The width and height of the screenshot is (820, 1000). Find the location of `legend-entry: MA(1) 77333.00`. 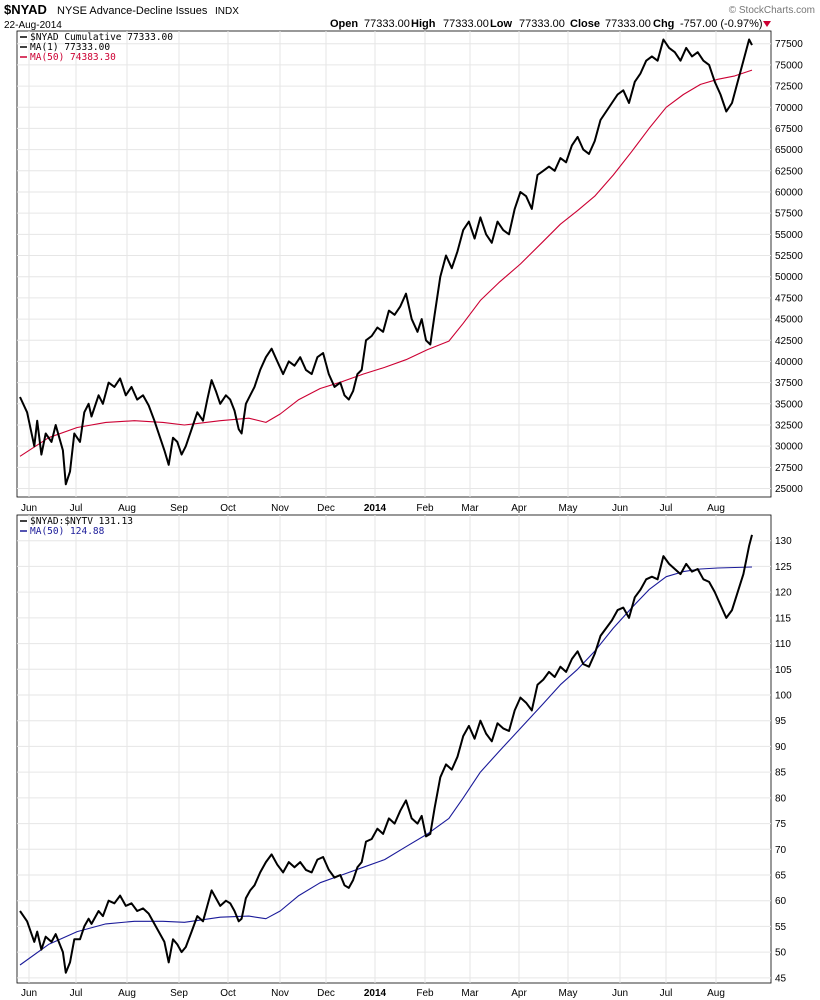

legend-entry: MA(1) 77333.00 is located at coordinates (70, 47).